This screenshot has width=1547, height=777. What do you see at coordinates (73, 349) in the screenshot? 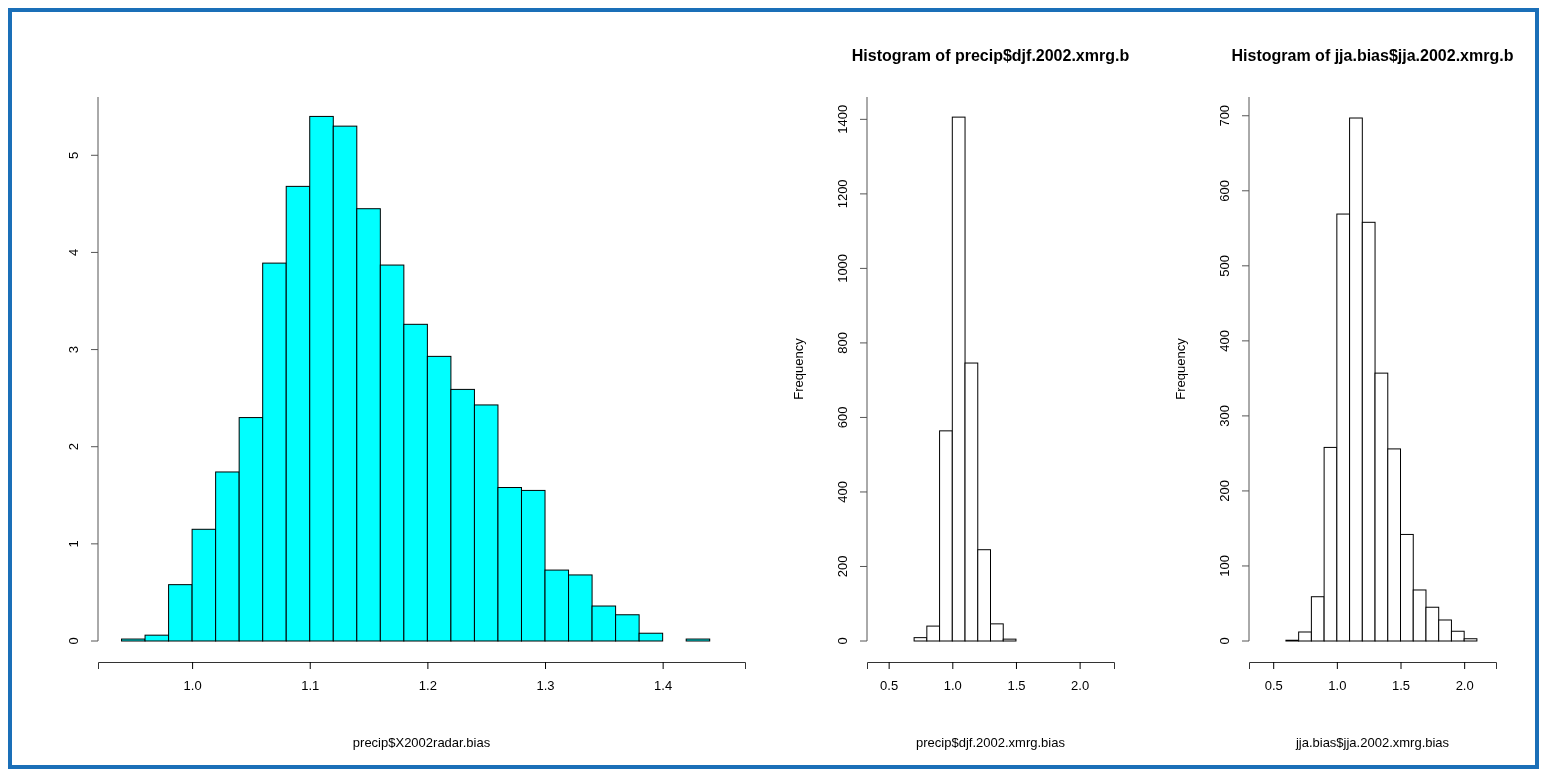
I see `y-tick-label: 3` at bounding box center [73, 349].